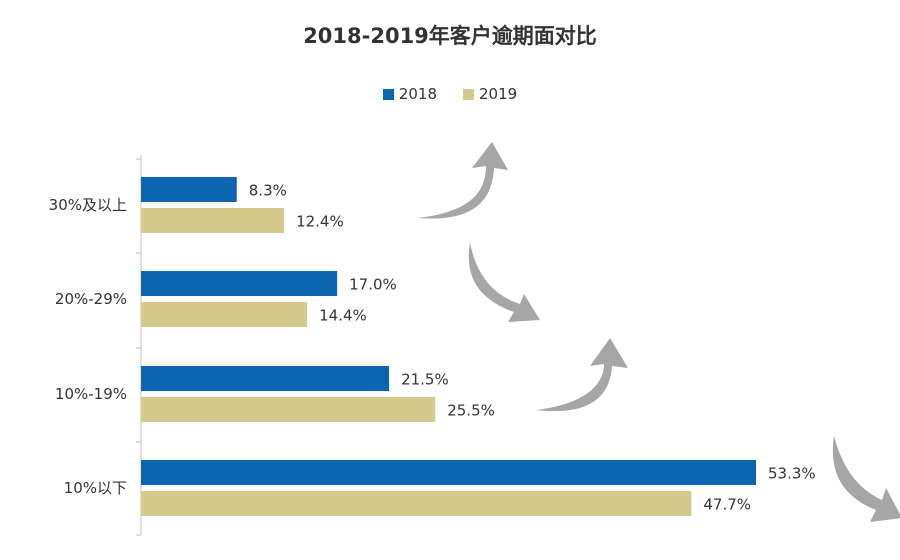 The height and width of the screenshot is (560, 900). Describe the element at coordinates (95, 488) in the screenshot. I see `category-label-cat-3: 10%以下` at that location.